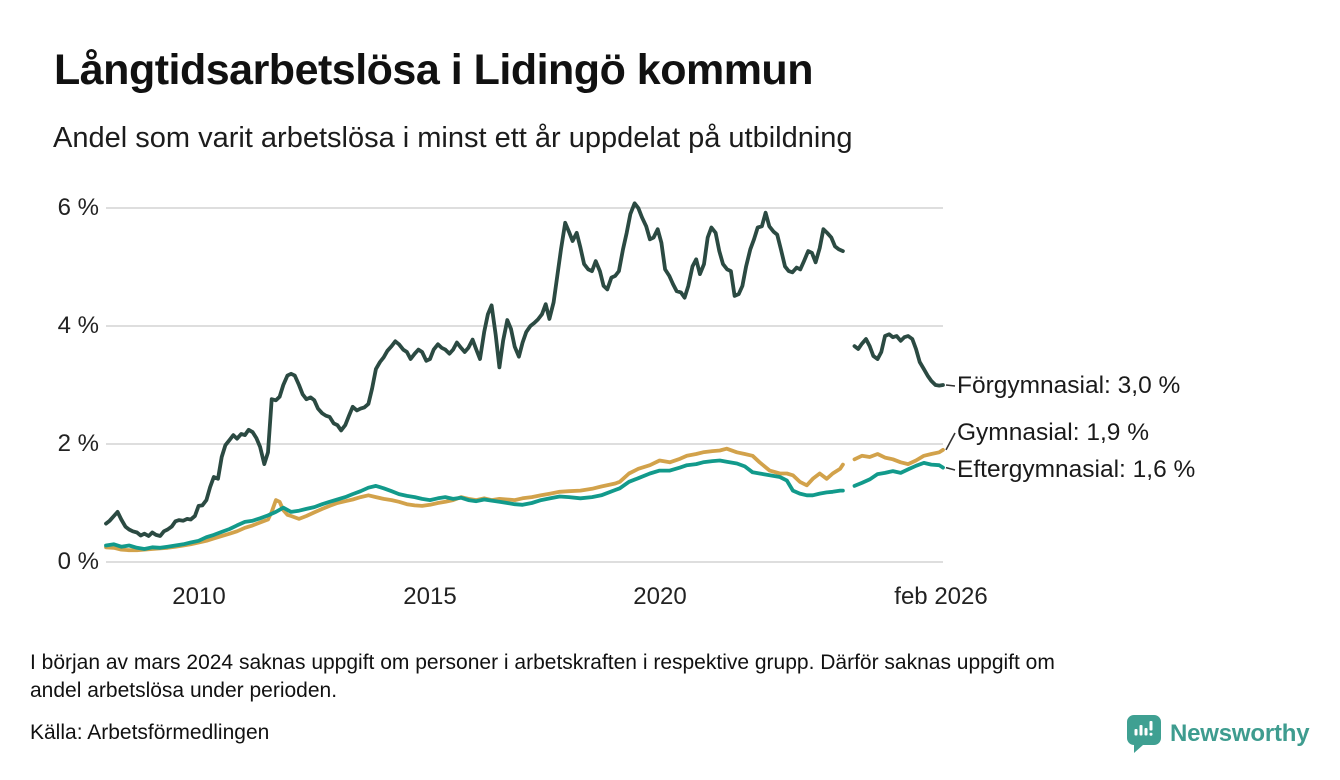 The width and height of the screenshot is (1340, 780). I want to click on newsworthy-logo-icon, so click(1144, 734).